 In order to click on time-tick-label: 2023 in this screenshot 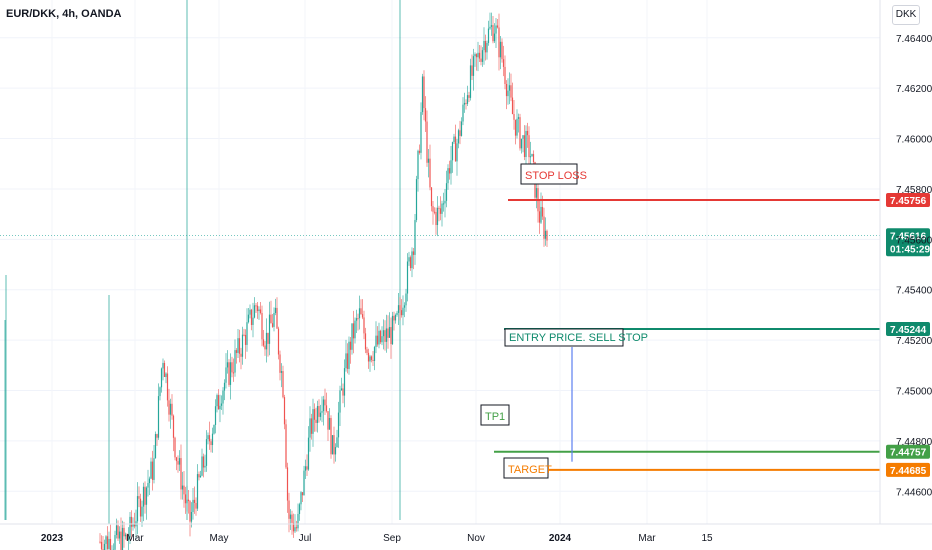, I will do `click(52, 538)`.